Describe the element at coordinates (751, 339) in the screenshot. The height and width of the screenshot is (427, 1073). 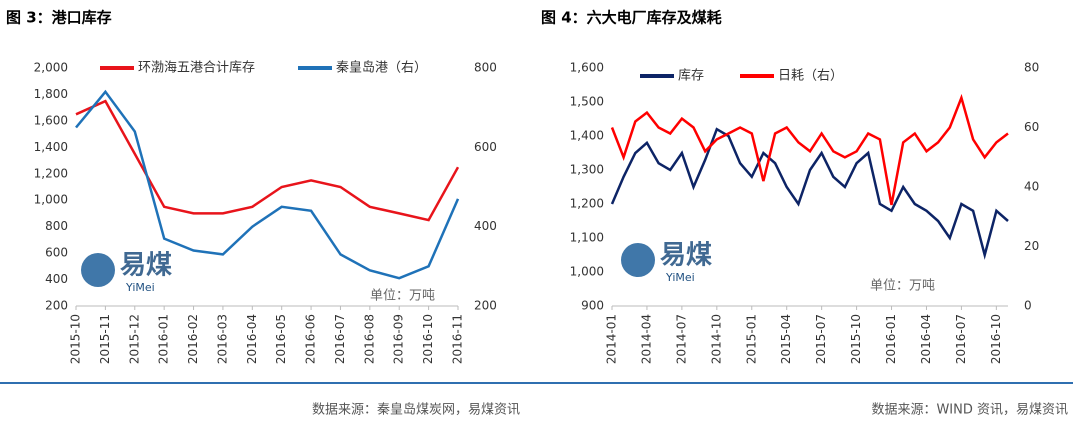
I see `x-tick-label: 2015-01` at that location.